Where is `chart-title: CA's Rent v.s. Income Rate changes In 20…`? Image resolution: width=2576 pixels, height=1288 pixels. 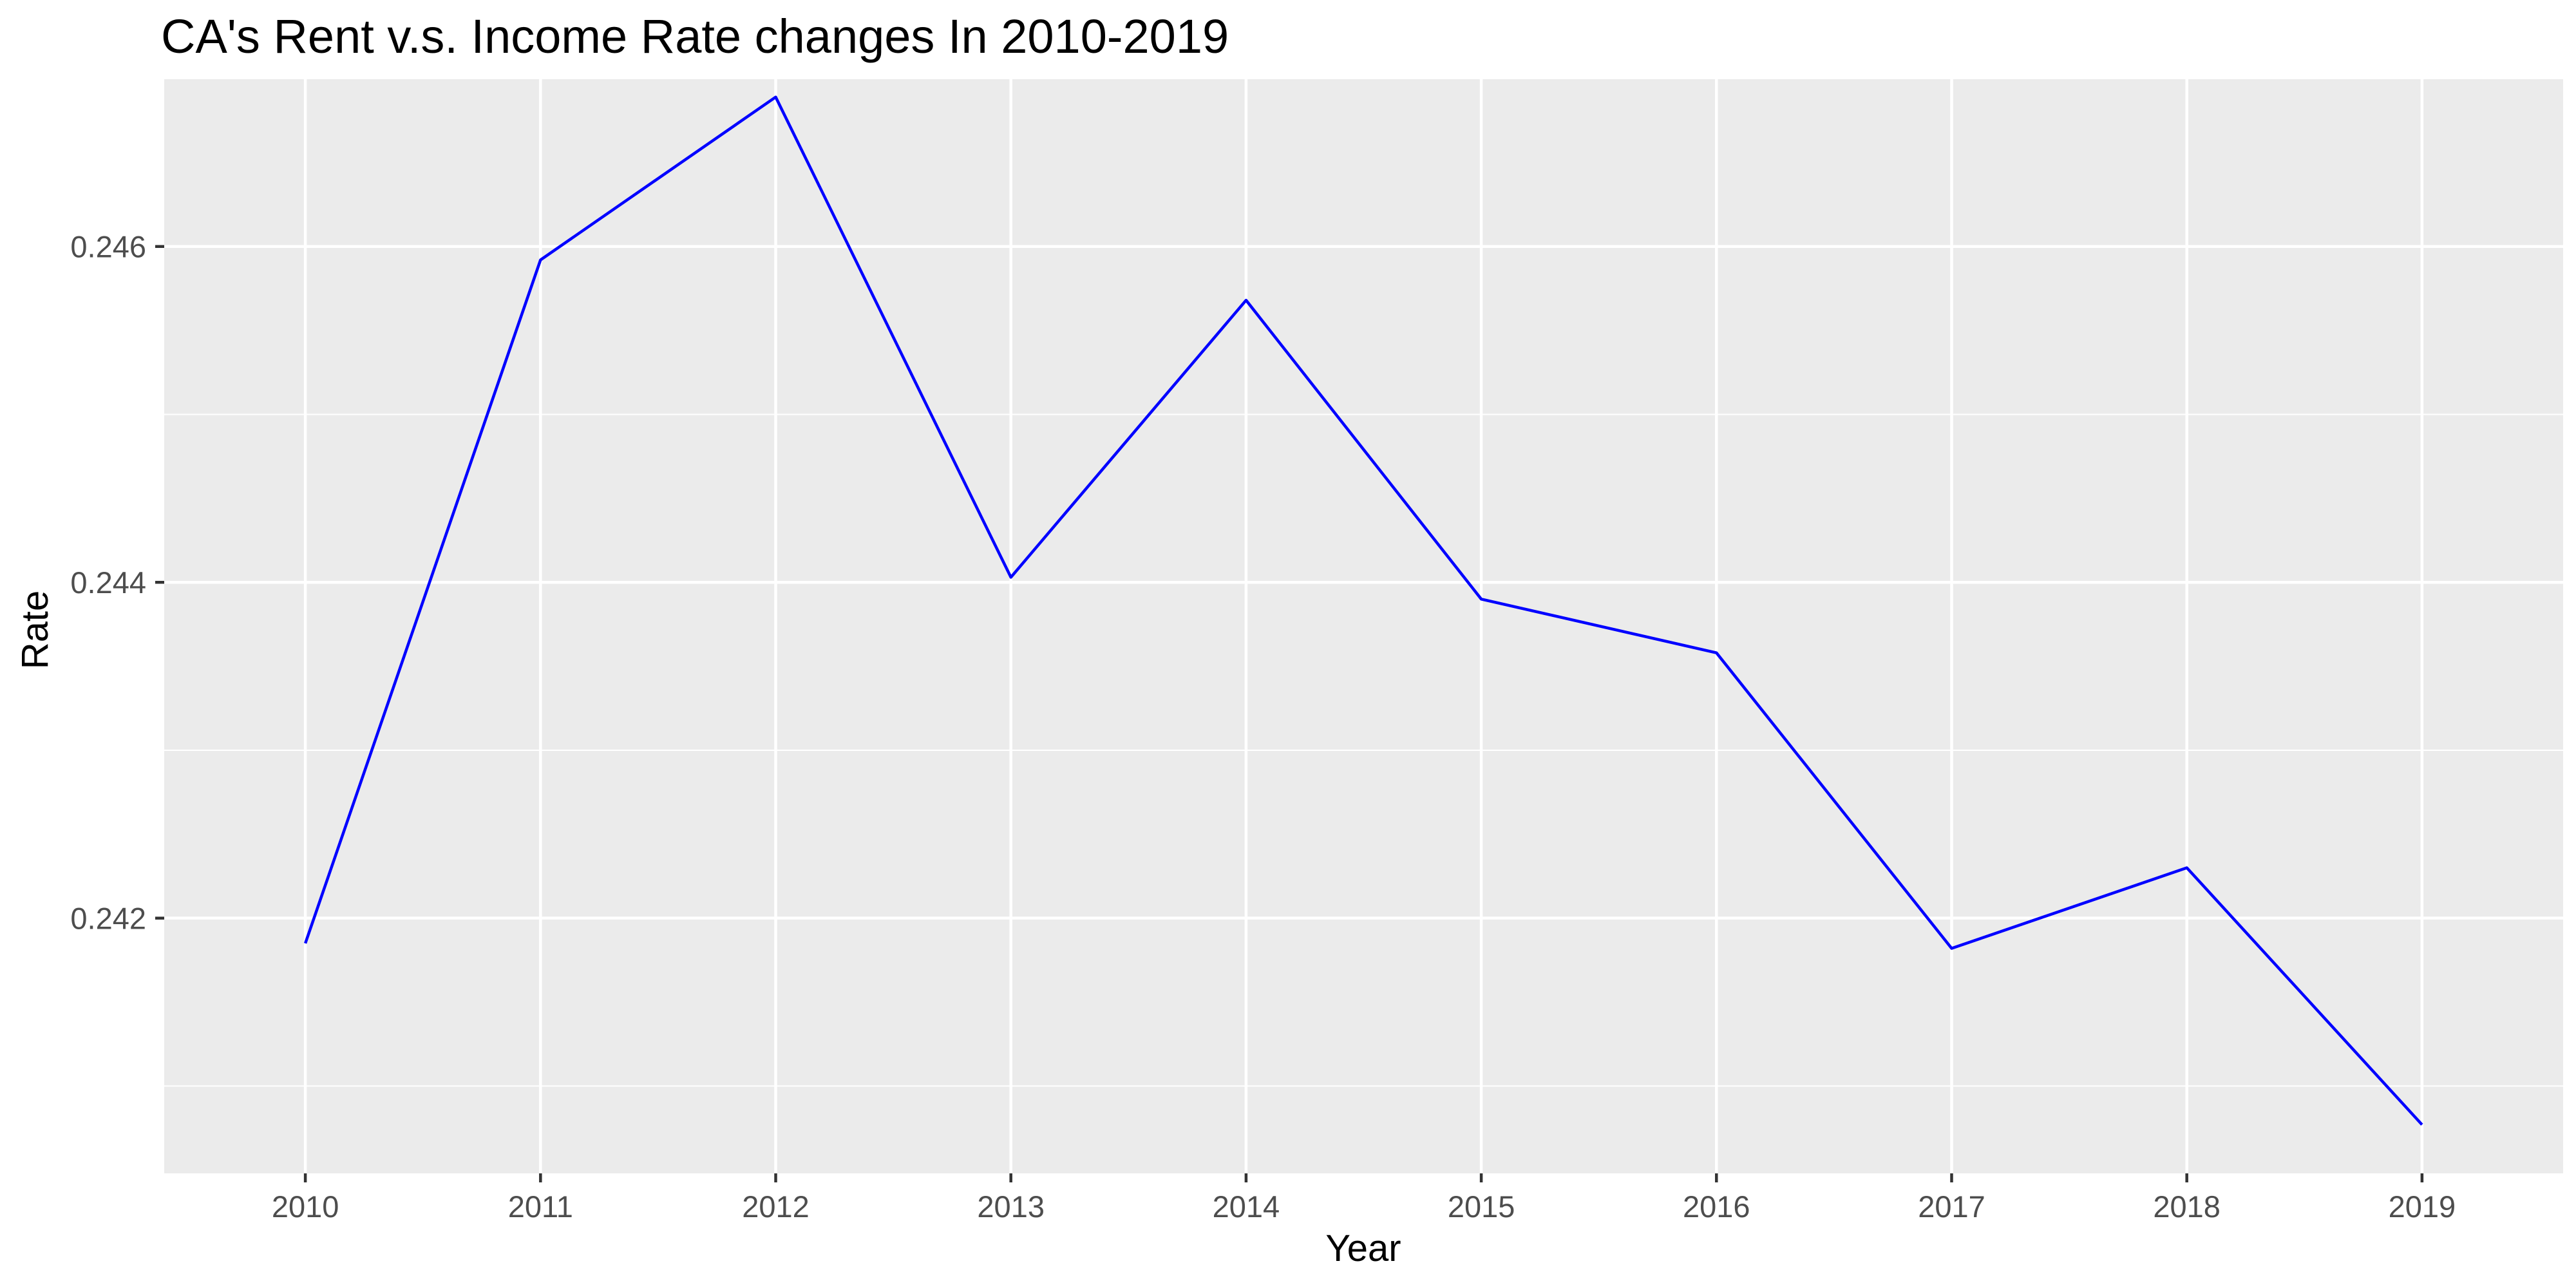
chart-title: CA's Rent v.s. Income Rate changes In 20… is located at coordinates (695, 36).